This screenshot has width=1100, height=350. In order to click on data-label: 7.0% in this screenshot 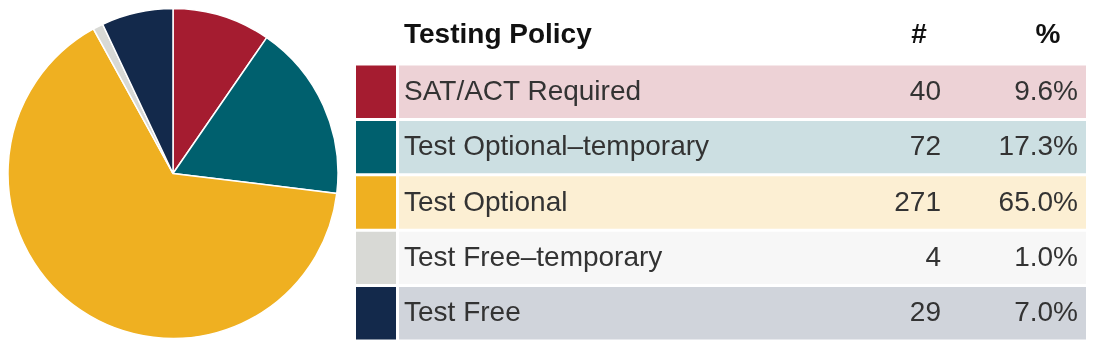, I will do `click(1046, 312)`.